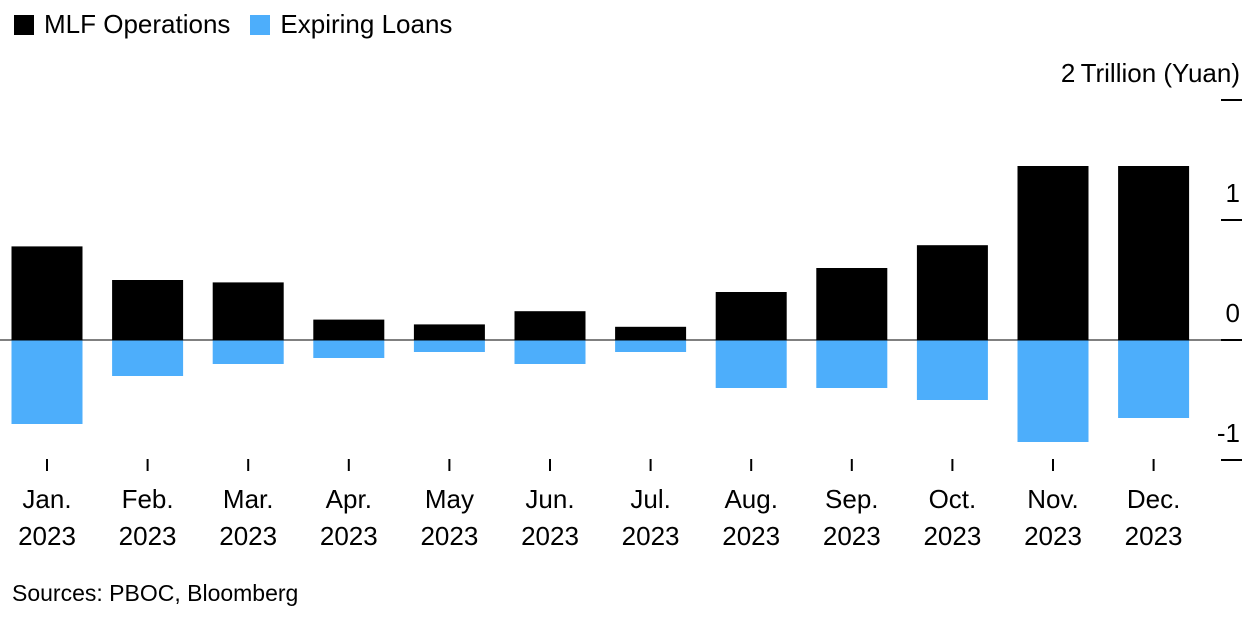 This screenshot has height=636, width=1258. I want to click on x-tick-label-month-4: Apr., so click(349, 499).